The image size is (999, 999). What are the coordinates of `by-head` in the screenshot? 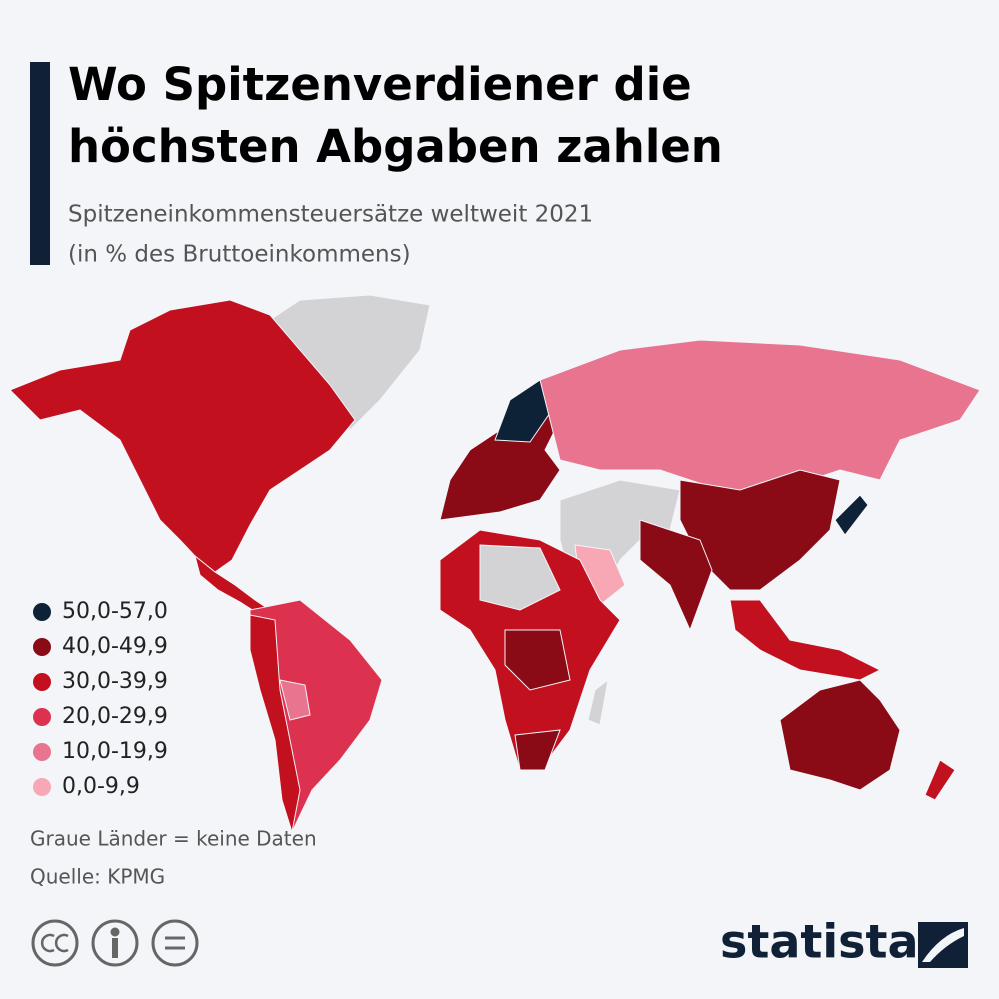 It's located at (115, 932).